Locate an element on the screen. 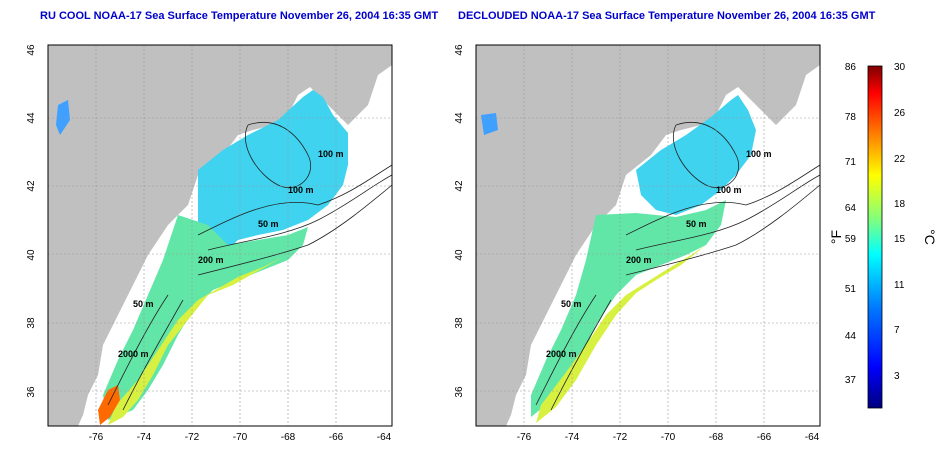  fahrenheit-tick: 37 is located at coordinates (851, 380).